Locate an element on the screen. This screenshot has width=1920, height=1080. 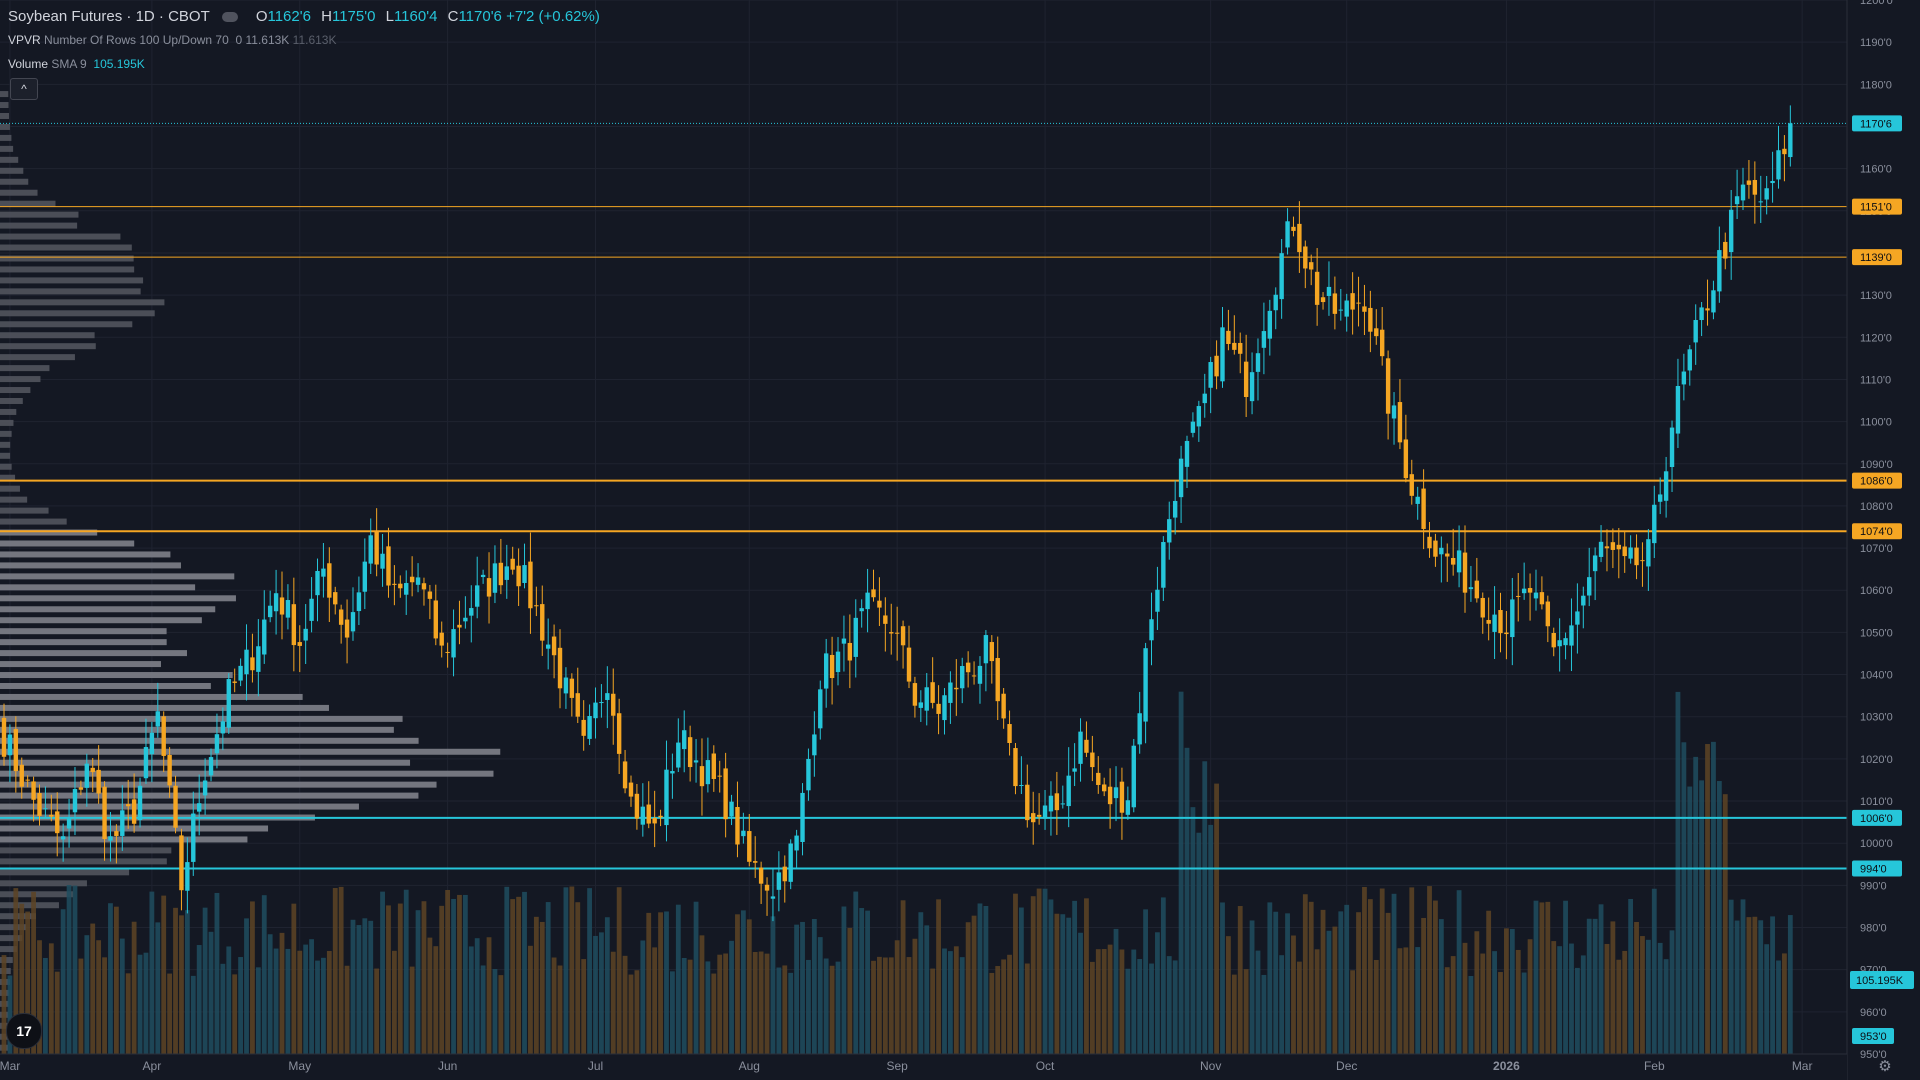
price-tick-label: 960'0 is located at coordinates (1873, 1013).